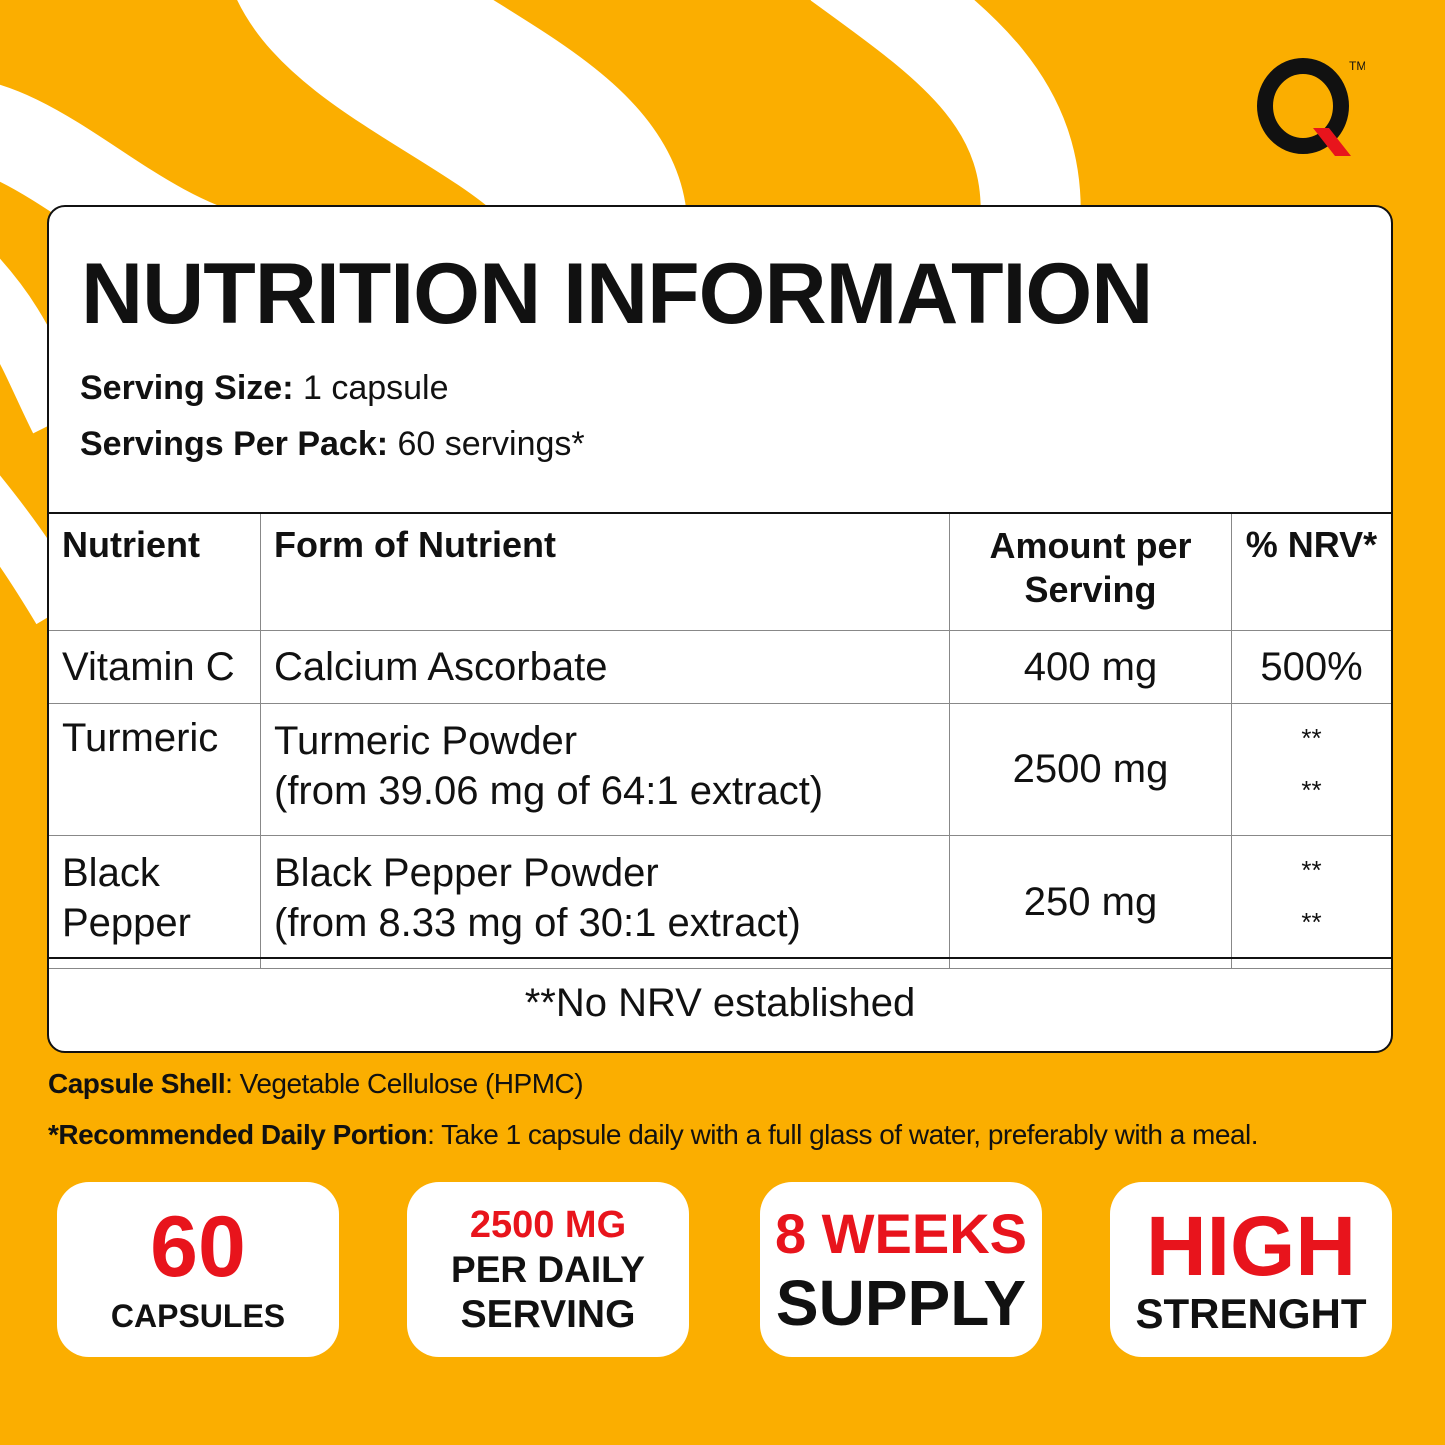 Image resolution: width=1445 pixels, height=1445 pixels. I want to click on page-title: NUTRITION INFORMATION, so click(617, 294).